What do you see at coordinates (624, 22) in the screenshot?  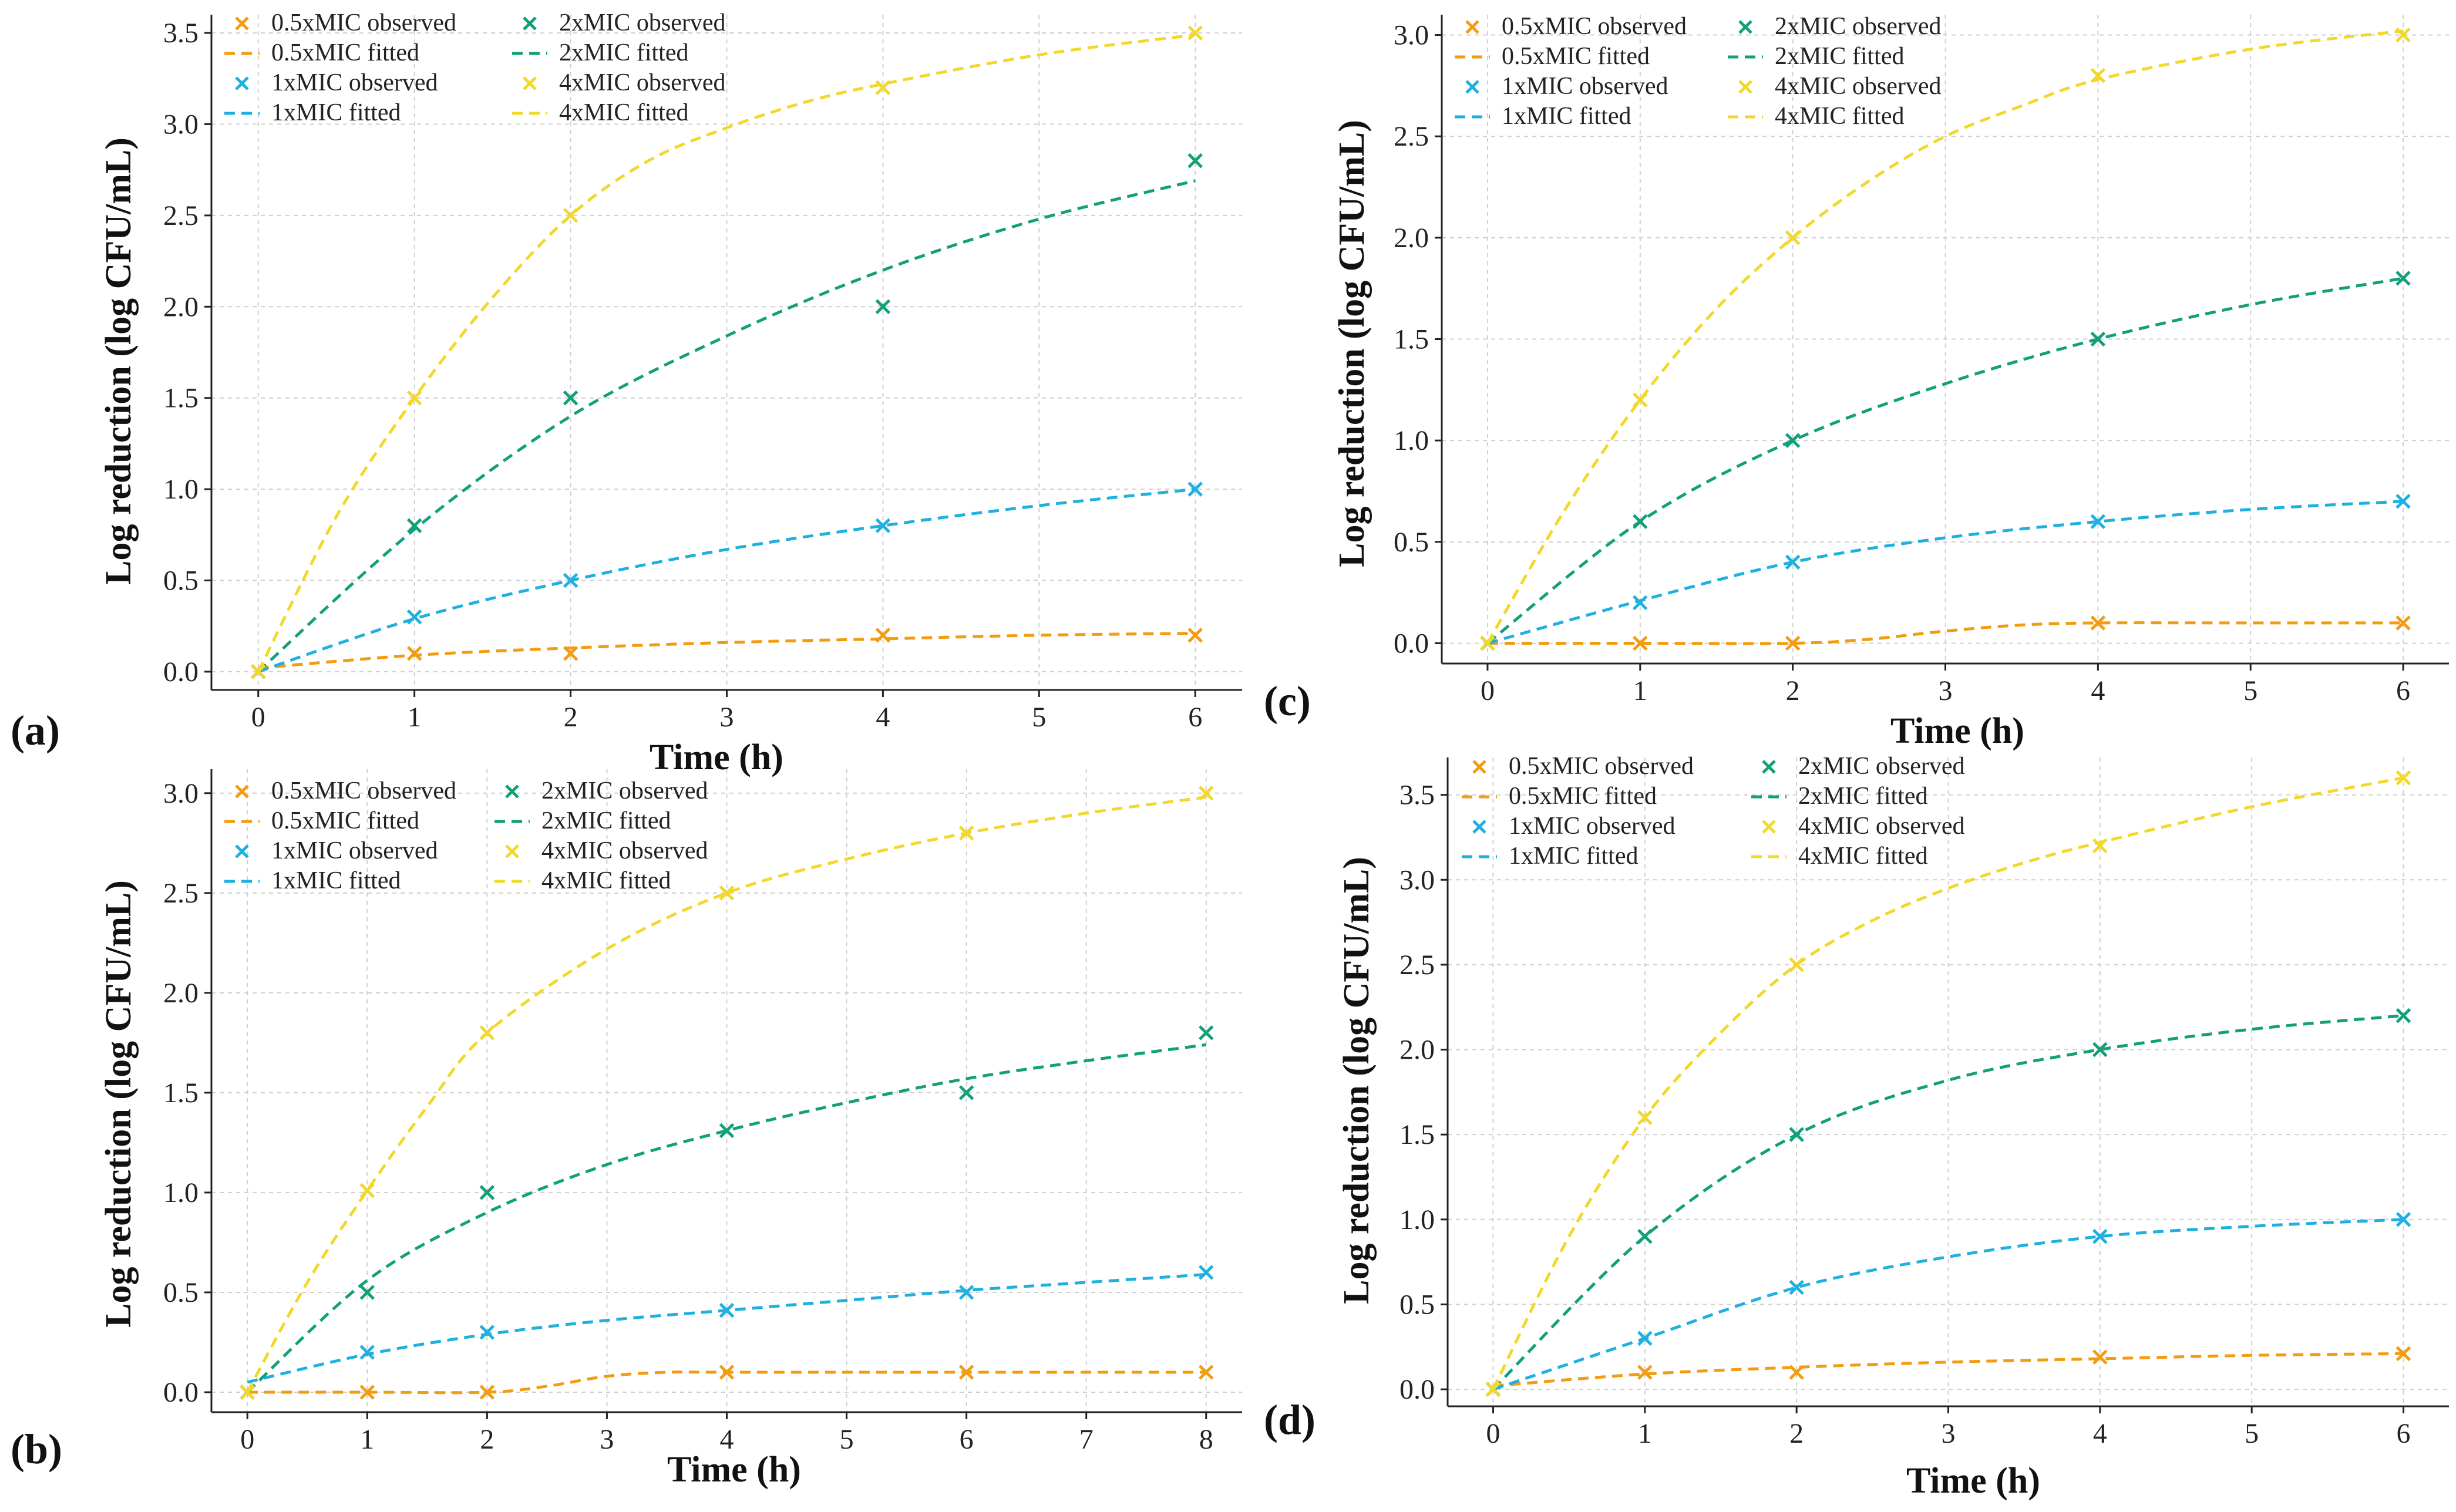 I see `legend-entry: 2xMIC observed` at bounding box center [624, 22].